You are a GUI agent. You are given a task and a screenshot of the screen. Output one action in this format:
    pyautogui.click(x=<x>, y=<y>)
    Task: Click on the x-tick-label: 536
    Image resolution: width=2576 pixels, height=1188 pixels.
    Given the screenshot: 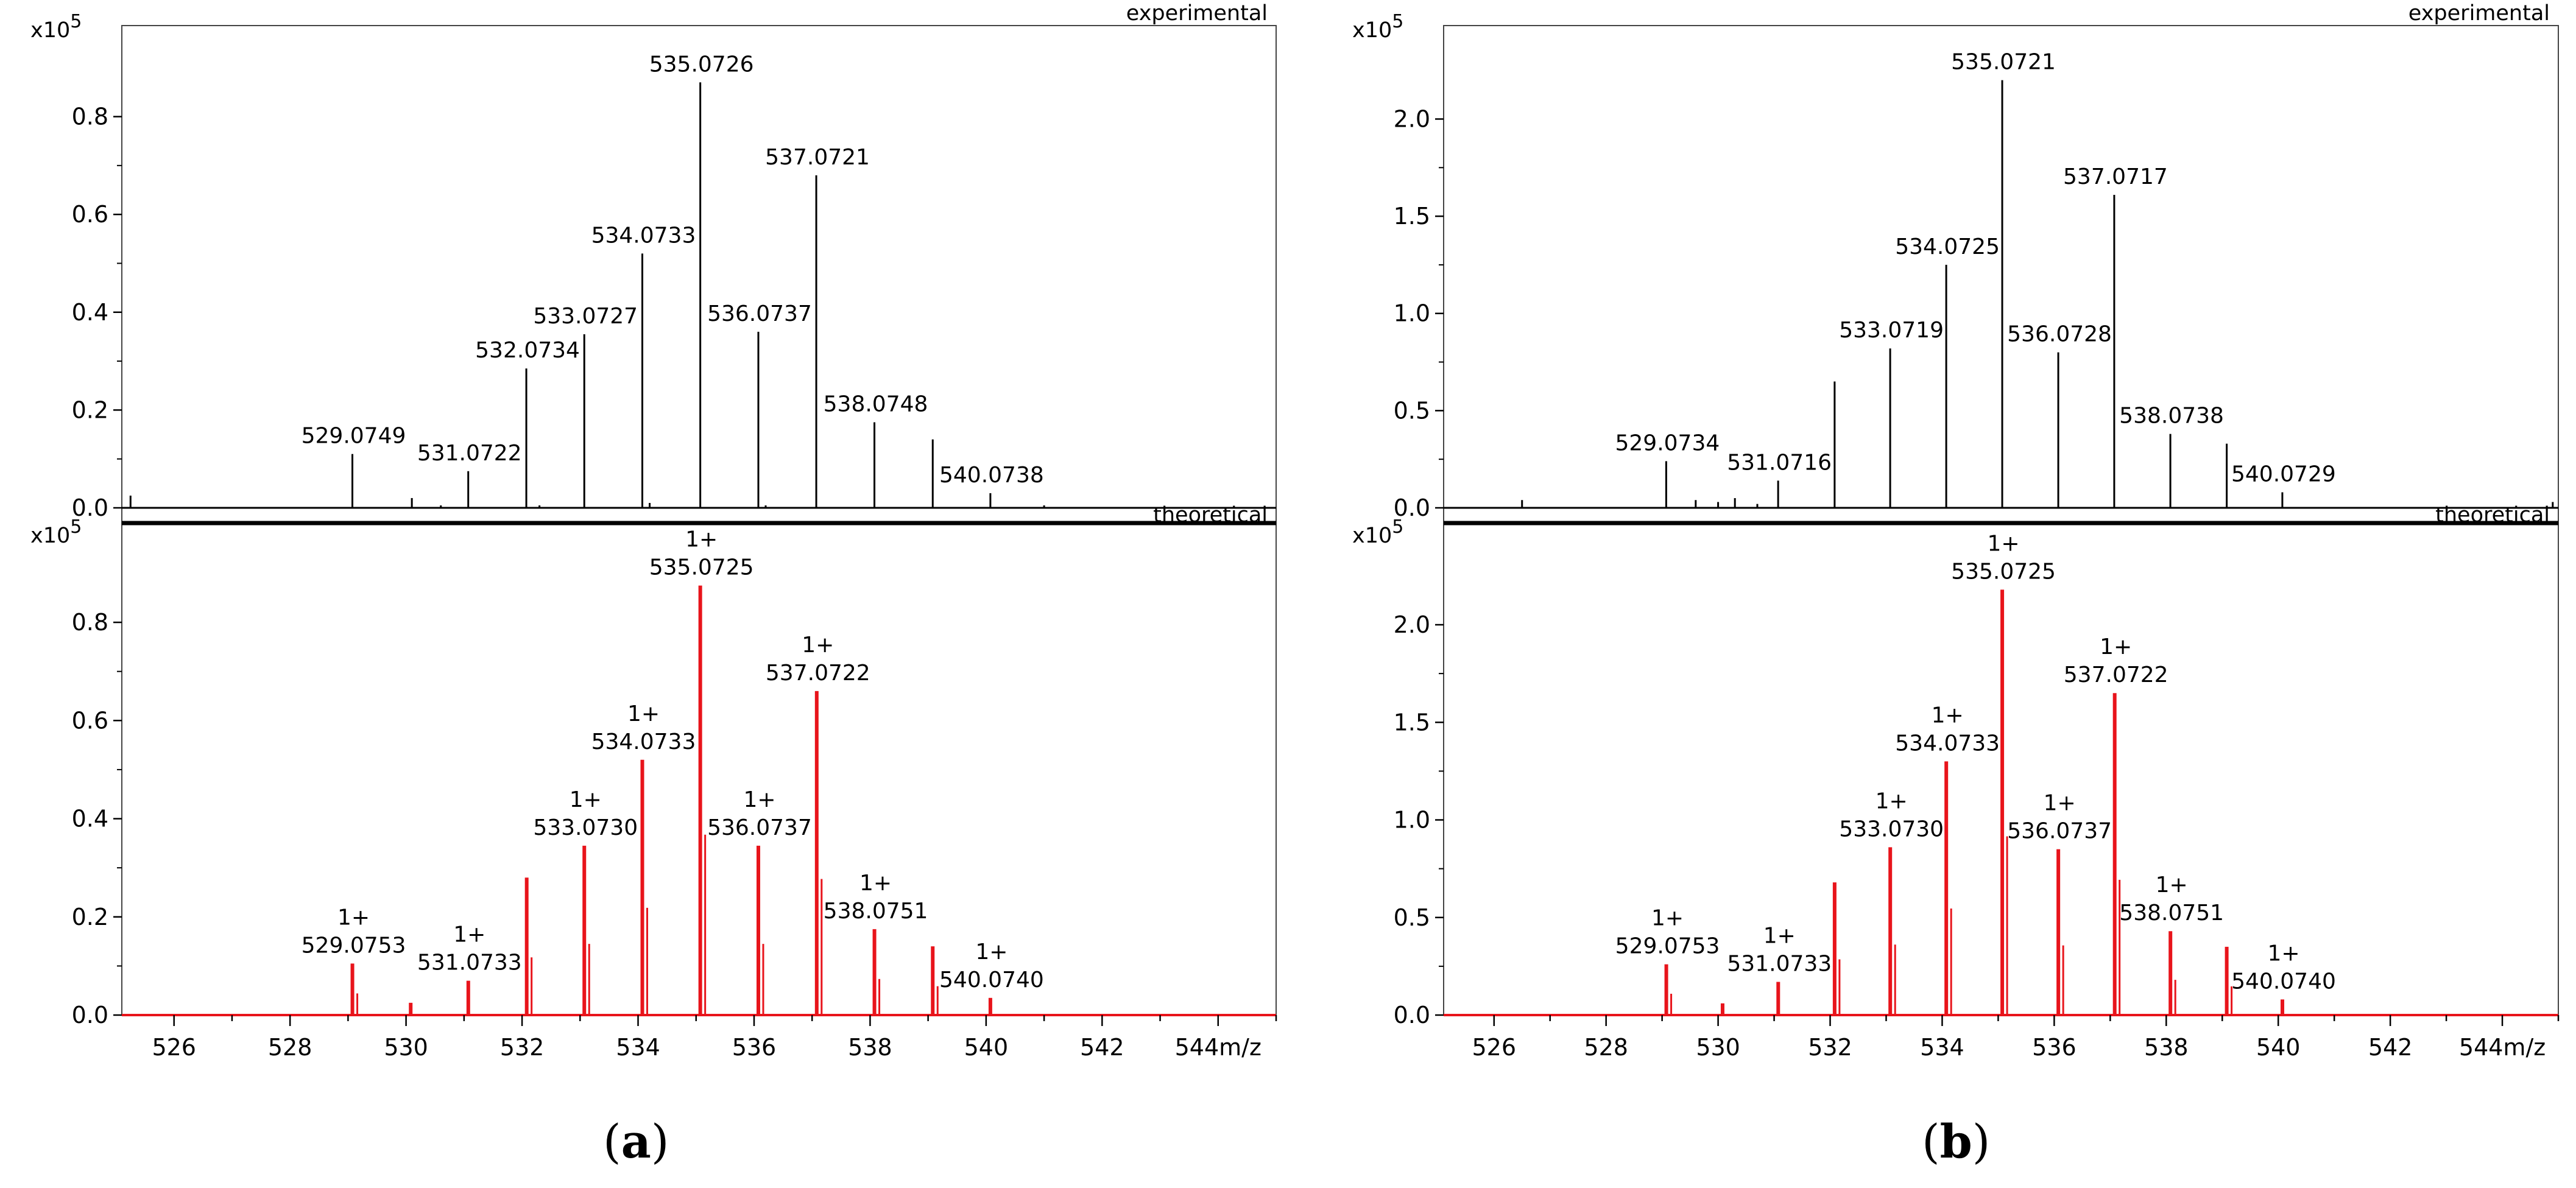 What is the action you would take?
    pyautogui.click(x=2054, y=1047)
    